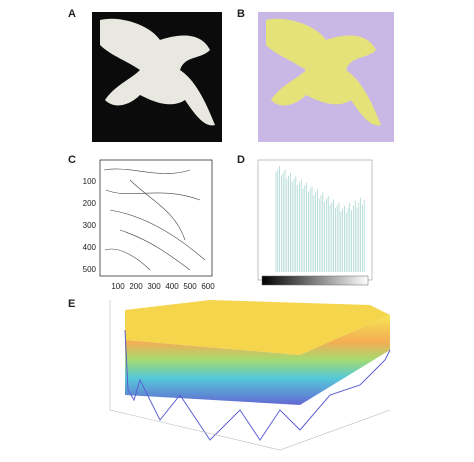 The image size is (474, 462). Describe the element at coordinates (157, 72) in the screenshot. I see `panel-a-blobs` at that location.